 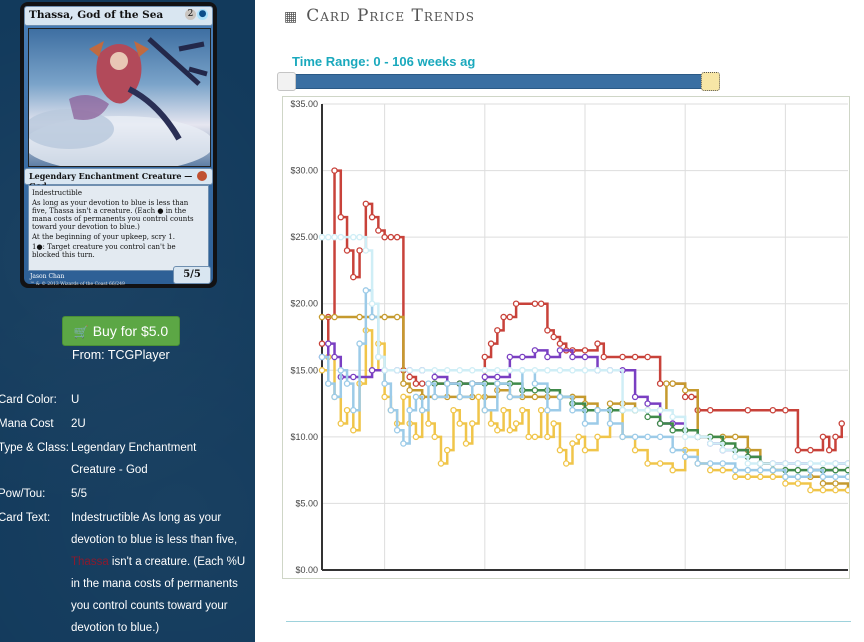 I want to click on card-artist: Jason Chan, so click(x=47, y=276).